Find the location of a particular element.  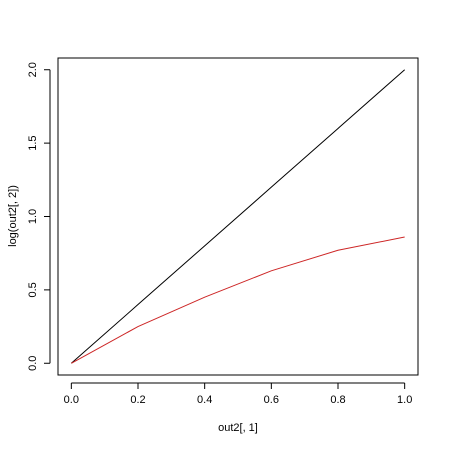

x-tick-label: 0.0 is located at coordinates (71, 400).